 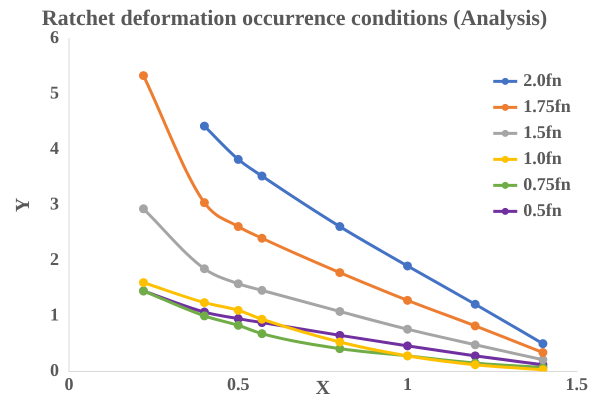 What do you see at coordinates (542, 210) in the screenshot?
I see `legend-label: 0.5fn` at bounding box center [542, 210].